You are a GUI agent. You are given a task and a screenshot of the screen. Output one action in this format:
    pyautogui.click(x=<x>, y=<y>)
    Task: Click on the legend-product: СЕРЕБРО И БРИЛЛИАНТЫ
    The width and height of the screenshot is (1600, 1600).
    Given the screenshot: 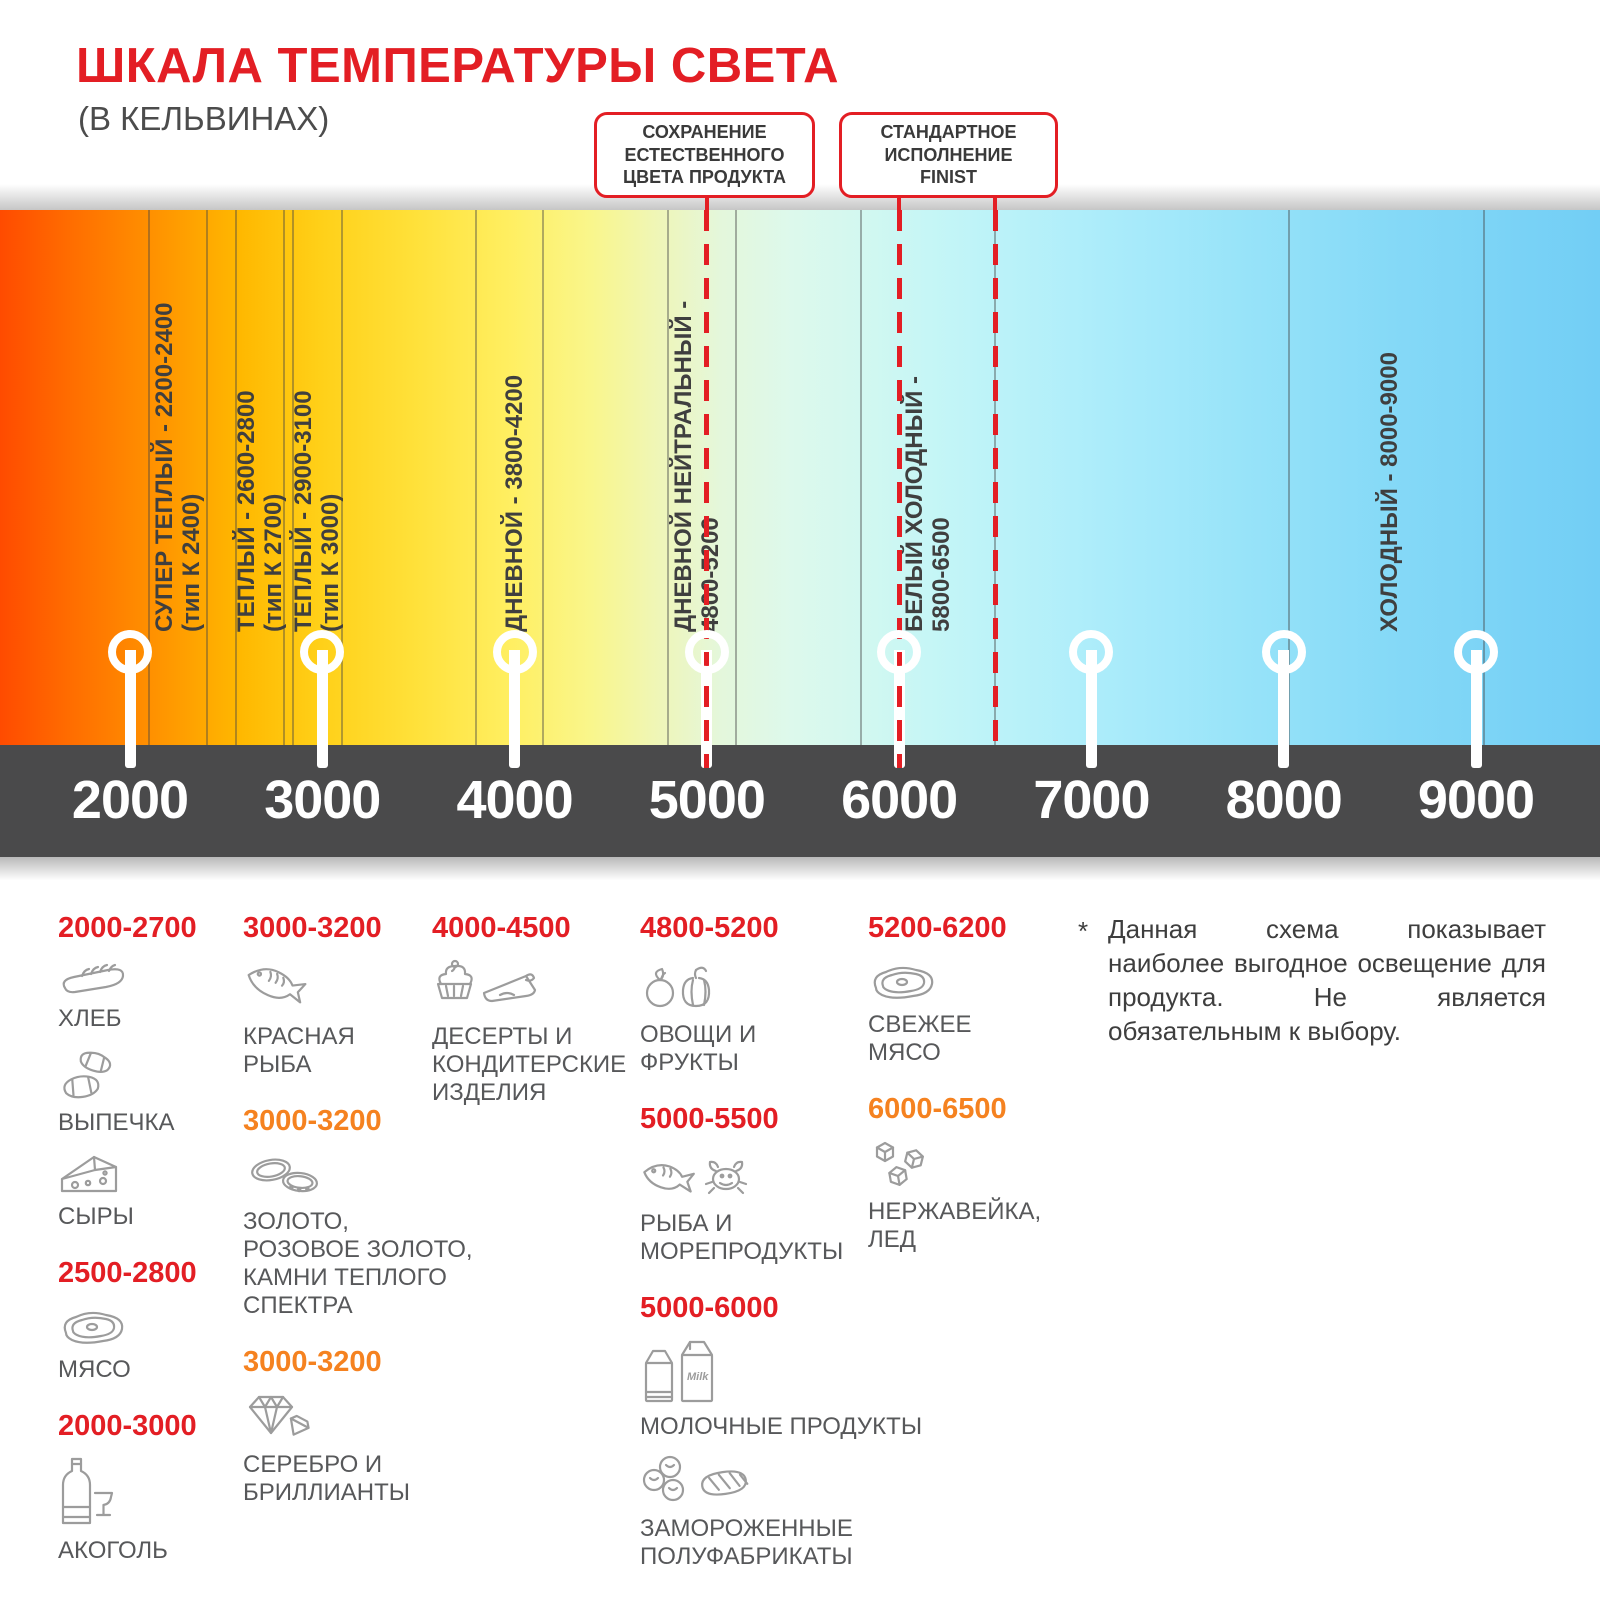 What is the action you would take?
    pyautogui.click(x=358, y=1449)
    